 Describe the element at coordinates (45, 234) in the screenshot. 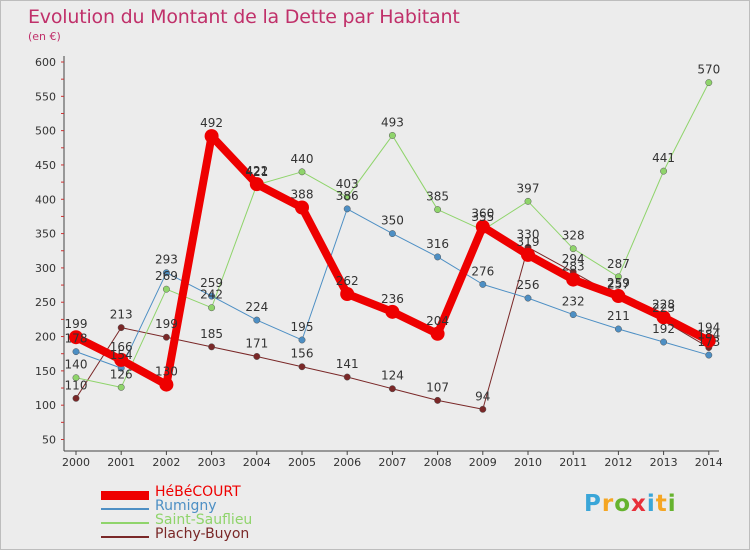

I see `y-tick-label: 350` at that location.